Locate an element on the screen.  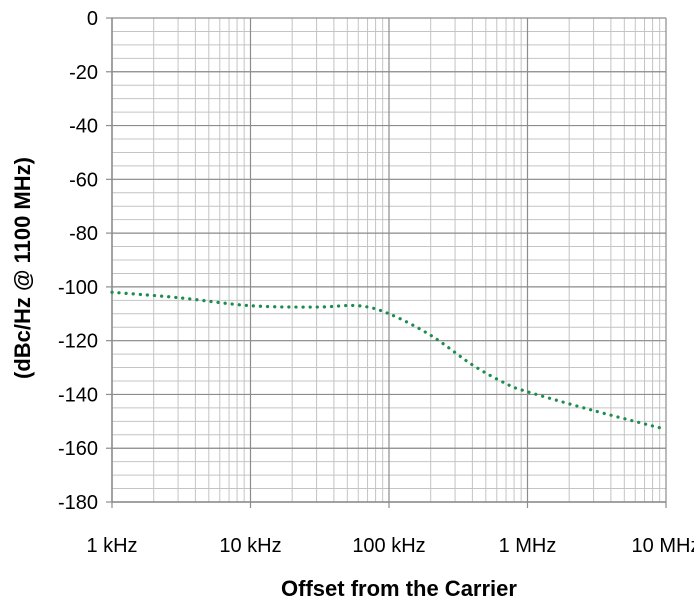
y-axis-title: (dBc/Hz @ 1100 MHz) is located at coordinates (22, 268).